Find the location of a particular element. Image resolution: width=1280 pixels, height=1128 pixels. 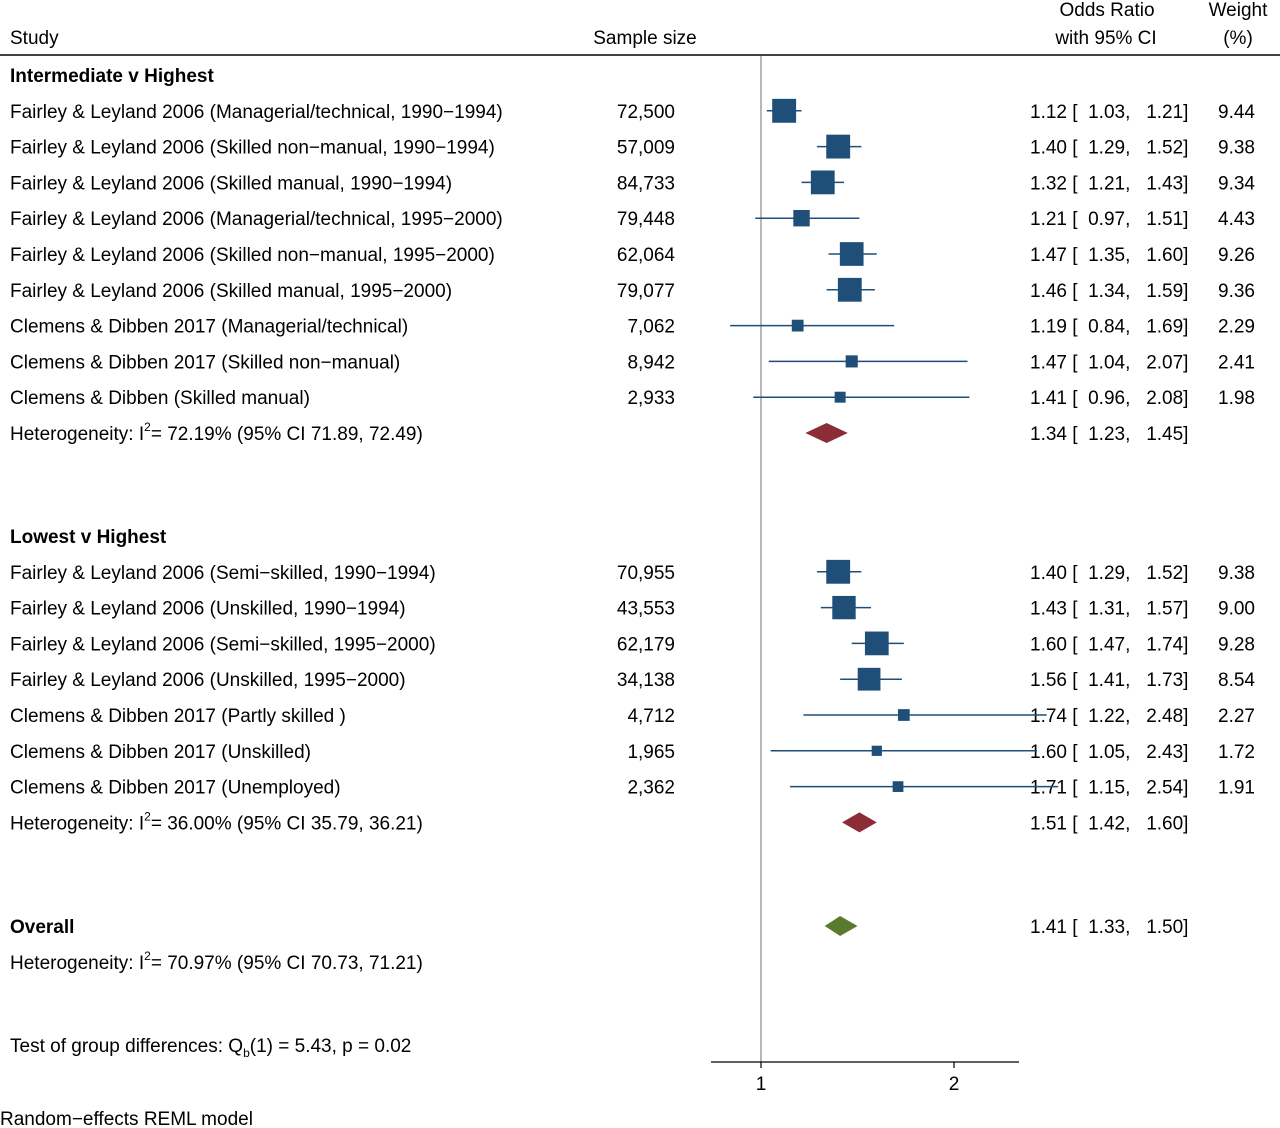

sample-size-value: 72,500 is located at coordinates (646, 112).